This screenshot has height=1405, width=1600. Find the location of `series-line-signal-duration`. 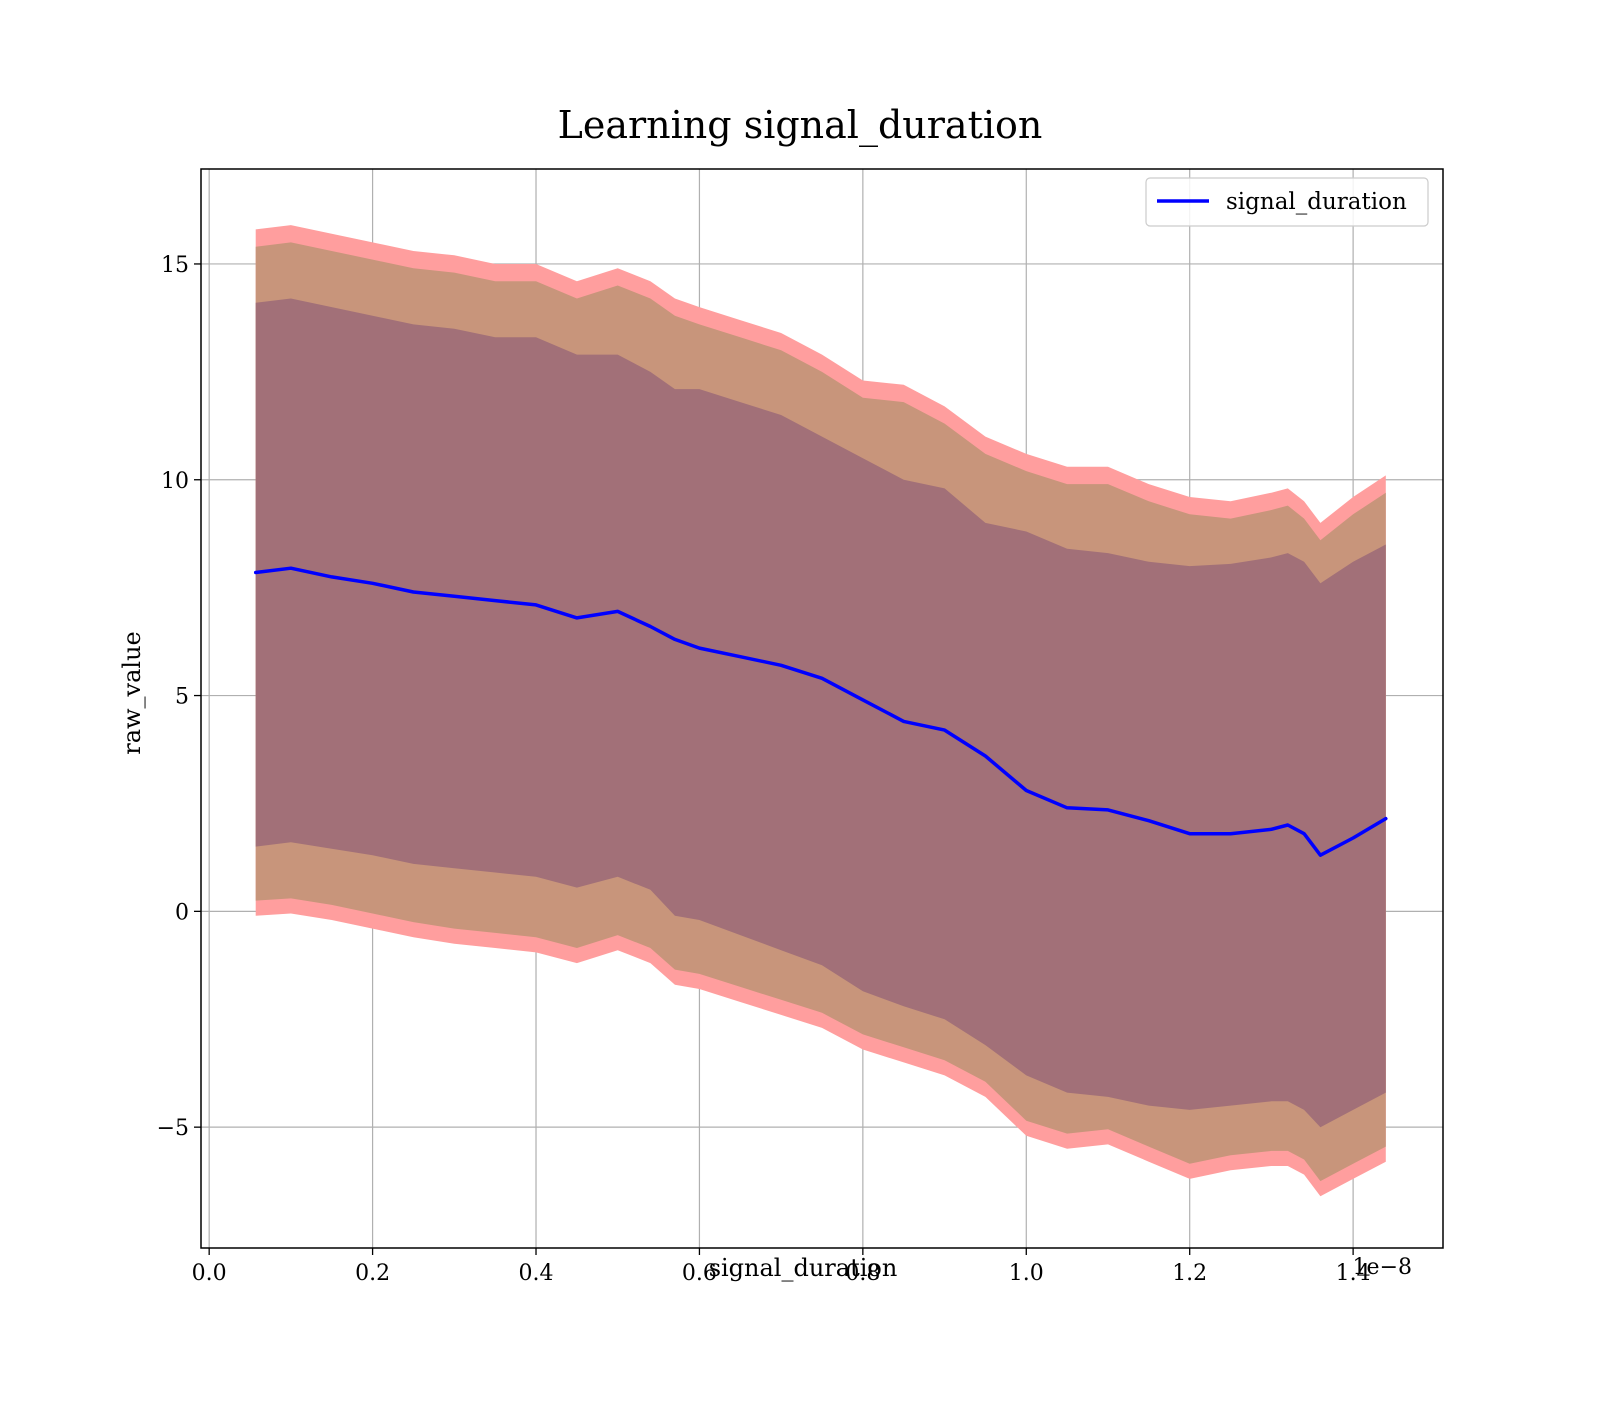

series-line-signal-duration is located at coordinates (820, 711).